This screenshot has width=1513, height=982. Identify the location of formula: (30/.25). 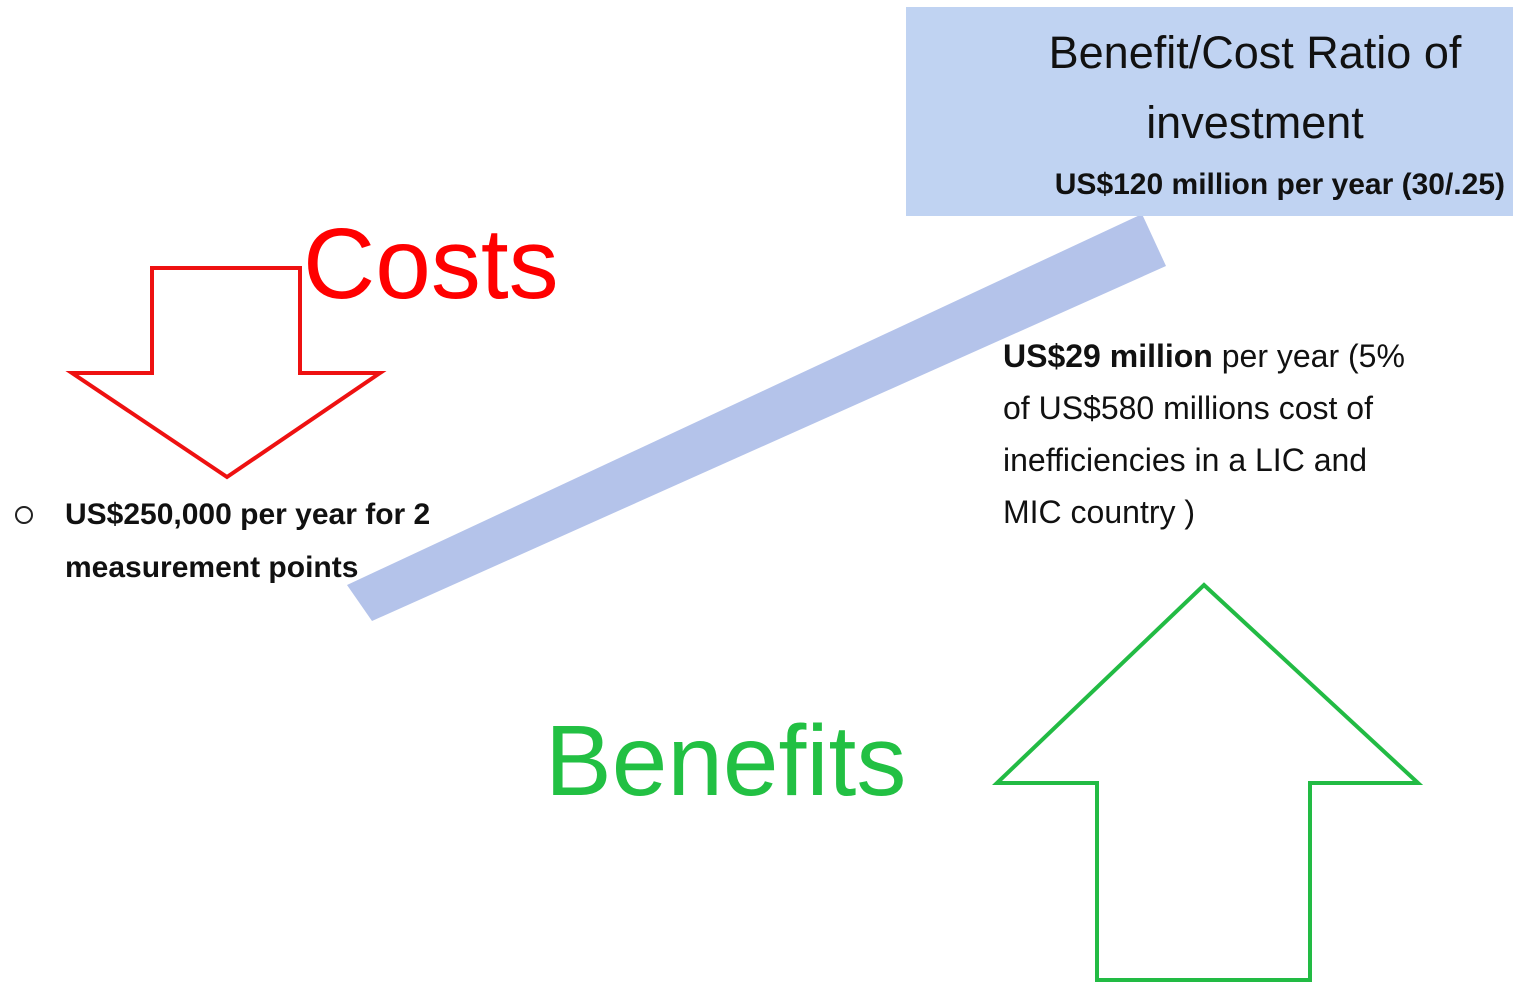
(1453, 184).